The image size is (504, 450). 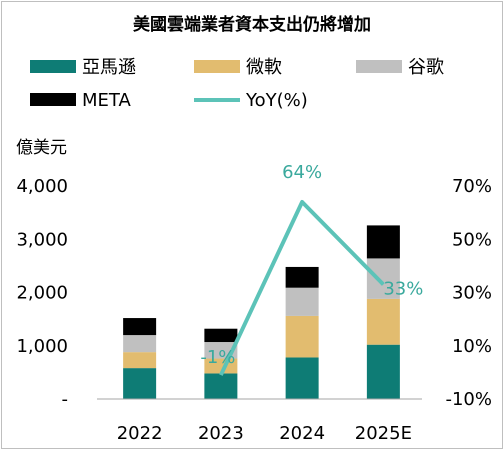 I want to click on legend-label-yoy: YoY(%), so click(x=276, y=100).